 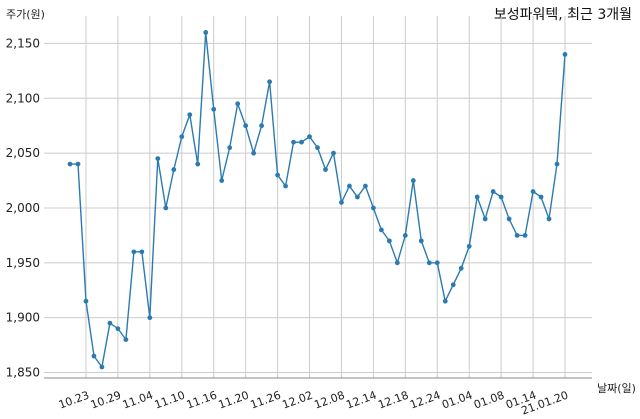 I want to click on x-tick-label: 12.02, so click(x=297, y=400).